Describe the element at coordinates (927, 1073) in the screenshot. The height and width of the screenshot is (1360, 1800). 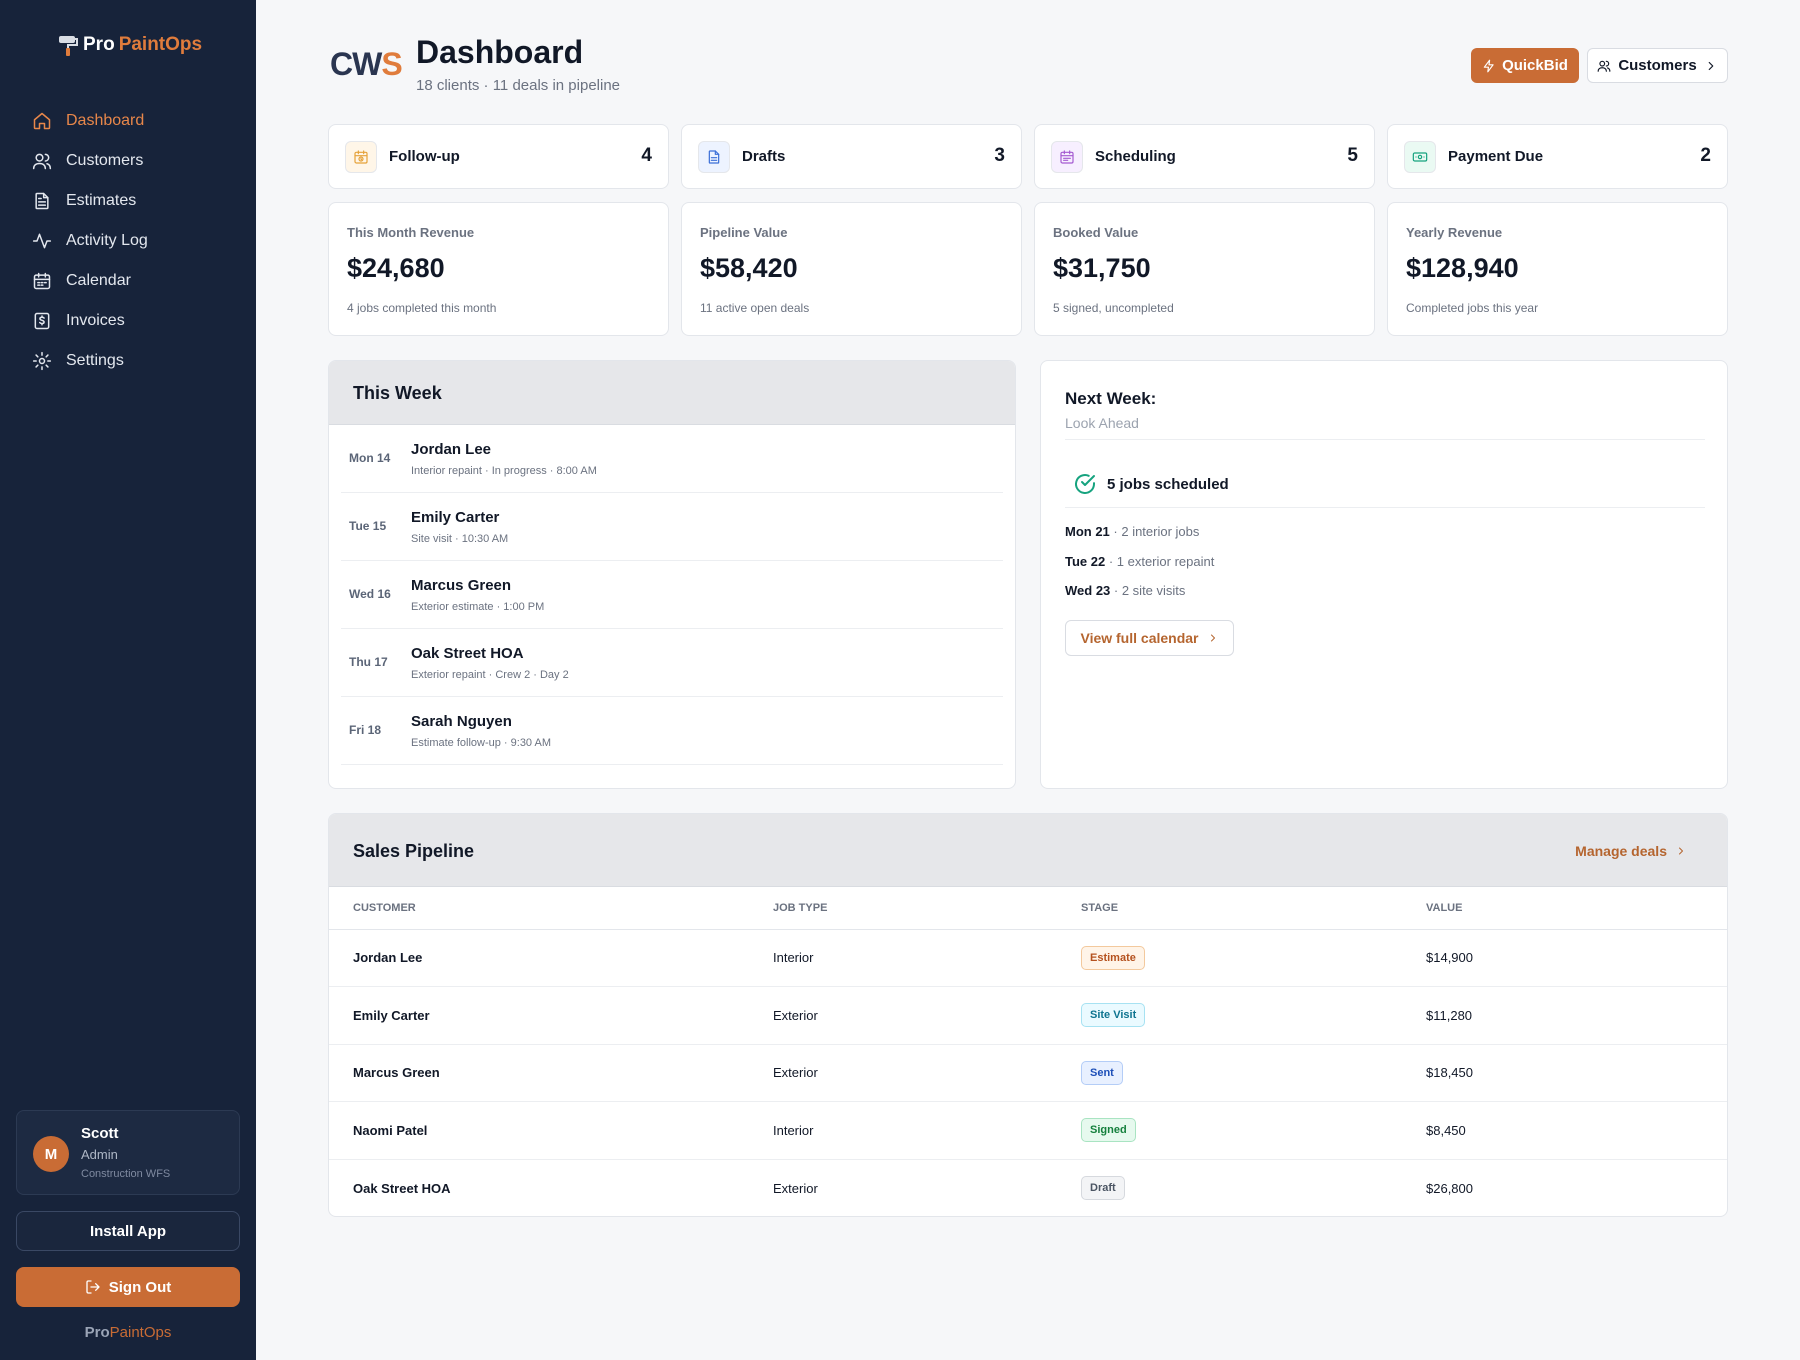
I see `cell-job-type: Exterior` at that location.